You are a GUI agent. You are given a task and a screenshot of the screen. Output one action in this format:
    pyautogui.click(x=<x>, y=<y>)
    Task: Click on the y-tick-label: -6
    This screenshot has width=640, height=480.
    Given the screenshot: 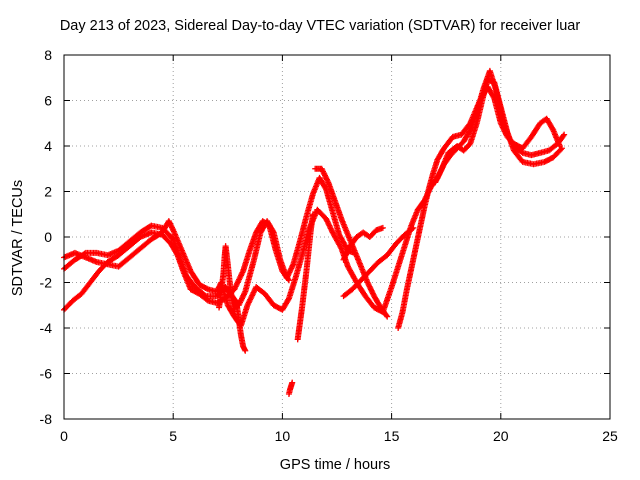 What is the action you would take?
    pyautogui.click(x=46, y=374)
    